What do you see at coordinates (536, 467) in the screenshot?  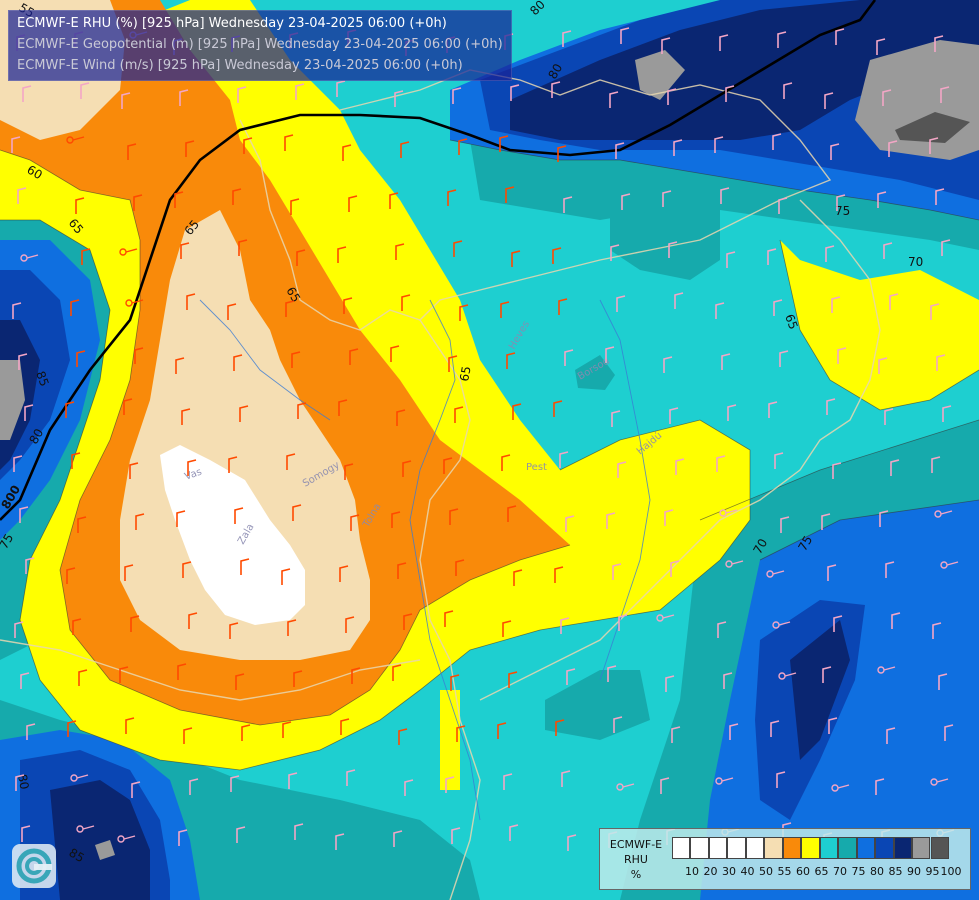 I see `place-label: Pest` at bounding box center [536, 467].